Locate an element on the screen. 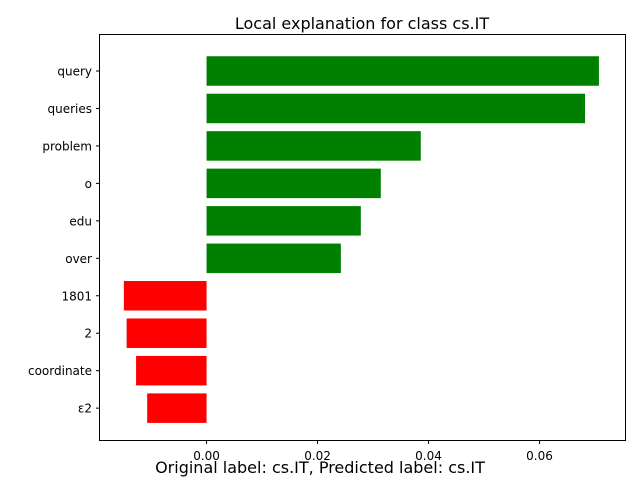 The width and height of the screenshot is (640, 480). bar-query is located at coordinates (402, 71).